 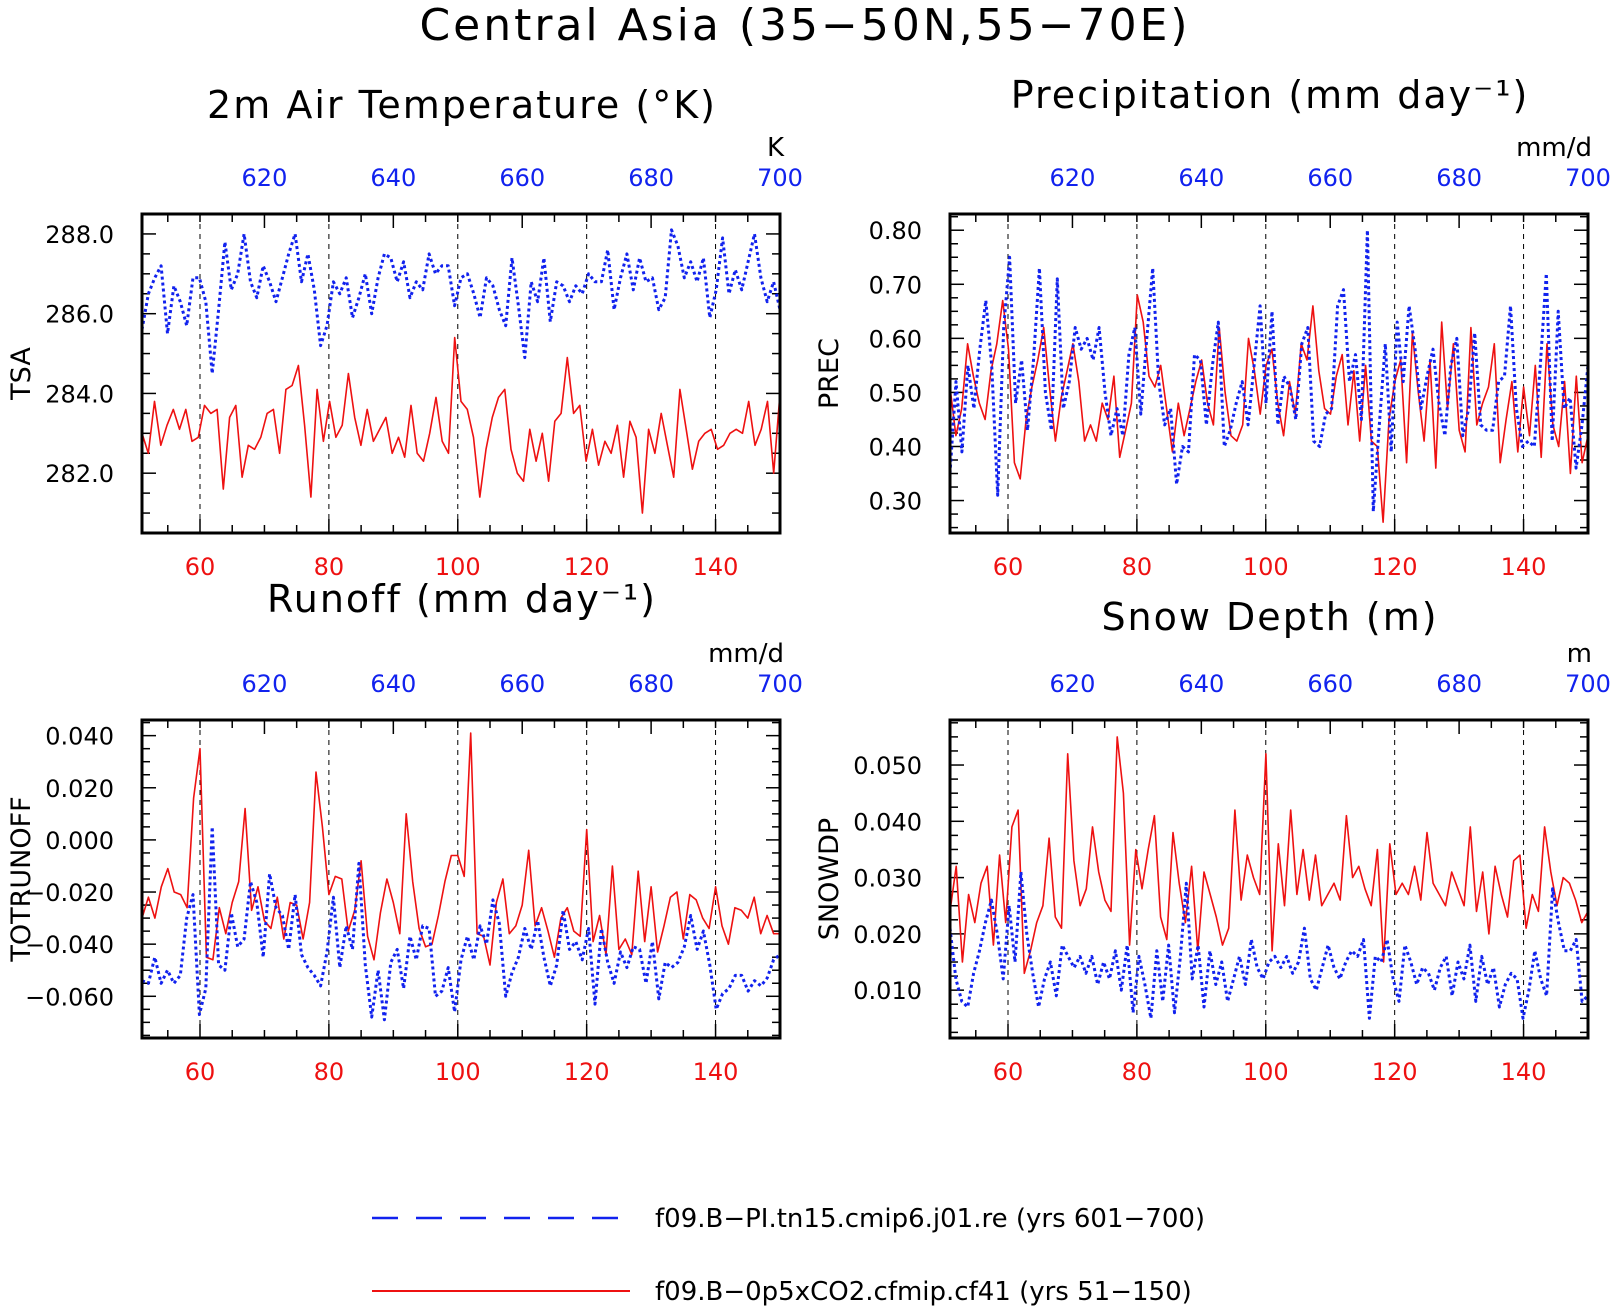 What do you see at coordinates (895, 502) in the screenshot?
I see `y-tick-label: 0.30` at bounding box center [895, 502].